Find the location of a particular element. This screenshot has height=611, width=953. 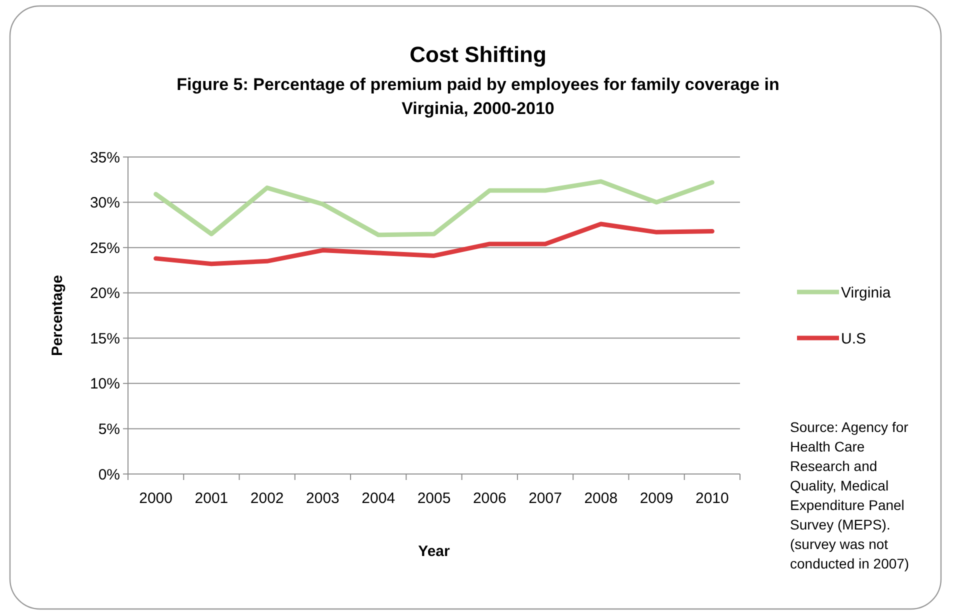

x-tick-label: 2005 is located at coordinates (434, 498).